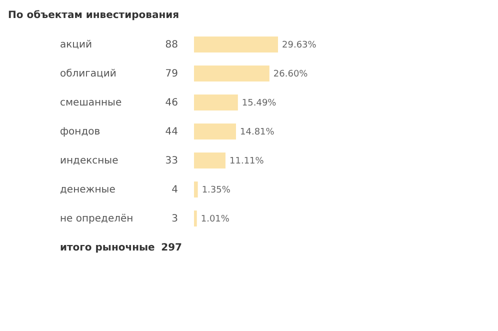 The image size is (498, 331). What do you see at coordinates (175, 190) in the screenshot?
I see `data-label: 4` at bounding box center [175, 190].